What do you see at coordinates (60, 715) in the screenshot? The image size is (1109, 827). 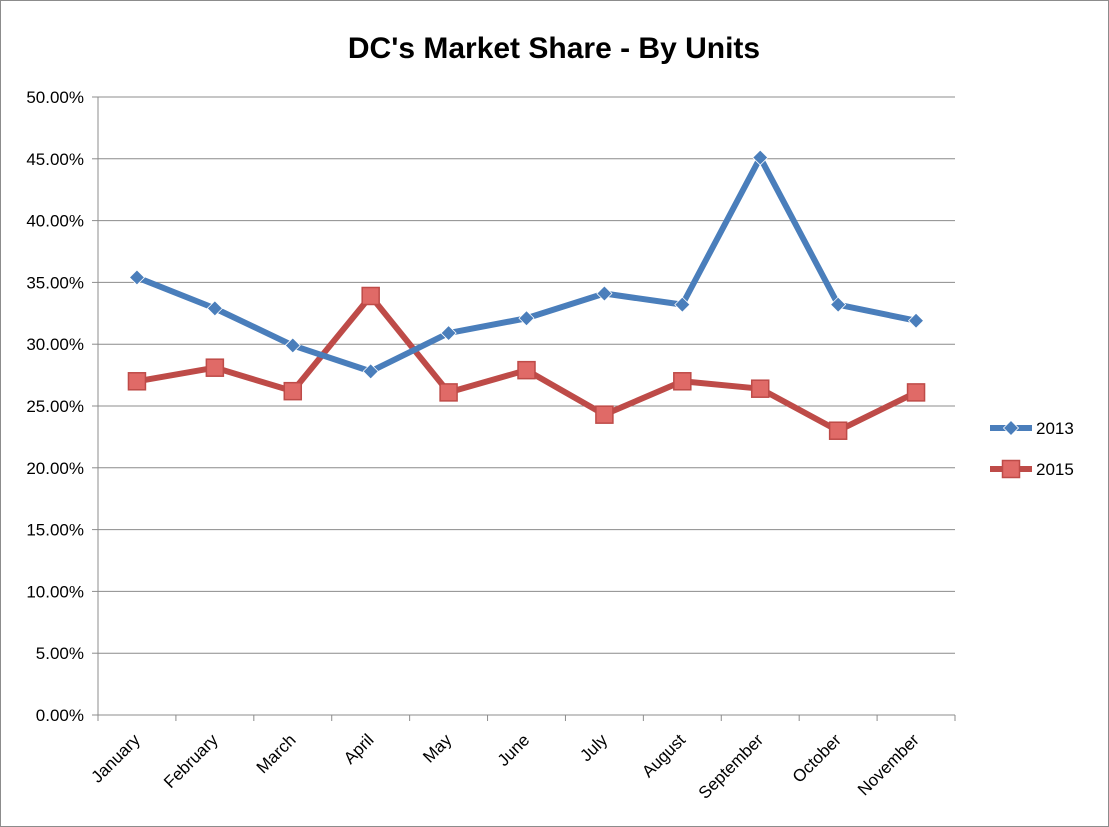 I see `y-tick-label: 0.00%` at bounding box center [60, 715].